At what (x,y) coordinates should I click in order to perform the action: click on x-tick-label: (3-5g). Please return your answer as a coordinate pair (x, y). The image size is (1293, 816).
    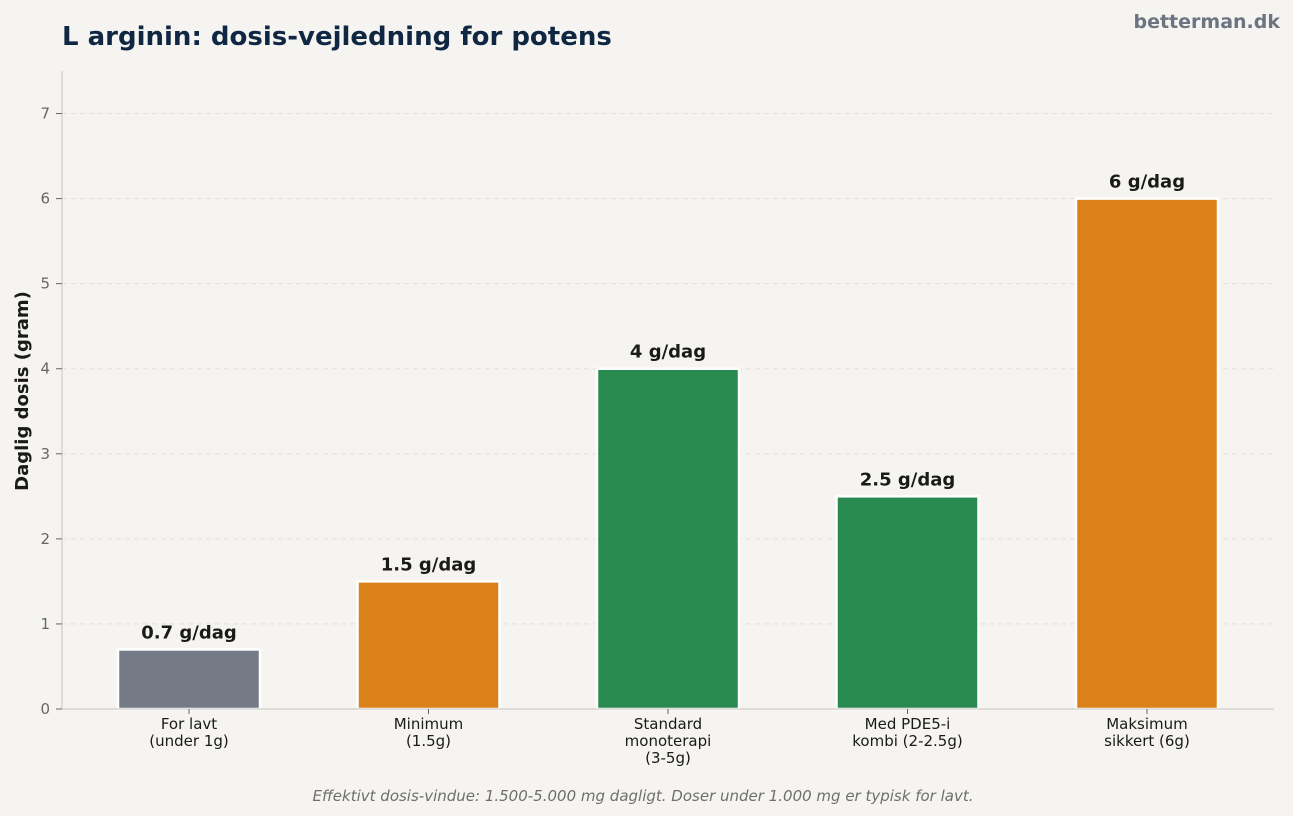
    Looking at the image, I should click on (668, 758).